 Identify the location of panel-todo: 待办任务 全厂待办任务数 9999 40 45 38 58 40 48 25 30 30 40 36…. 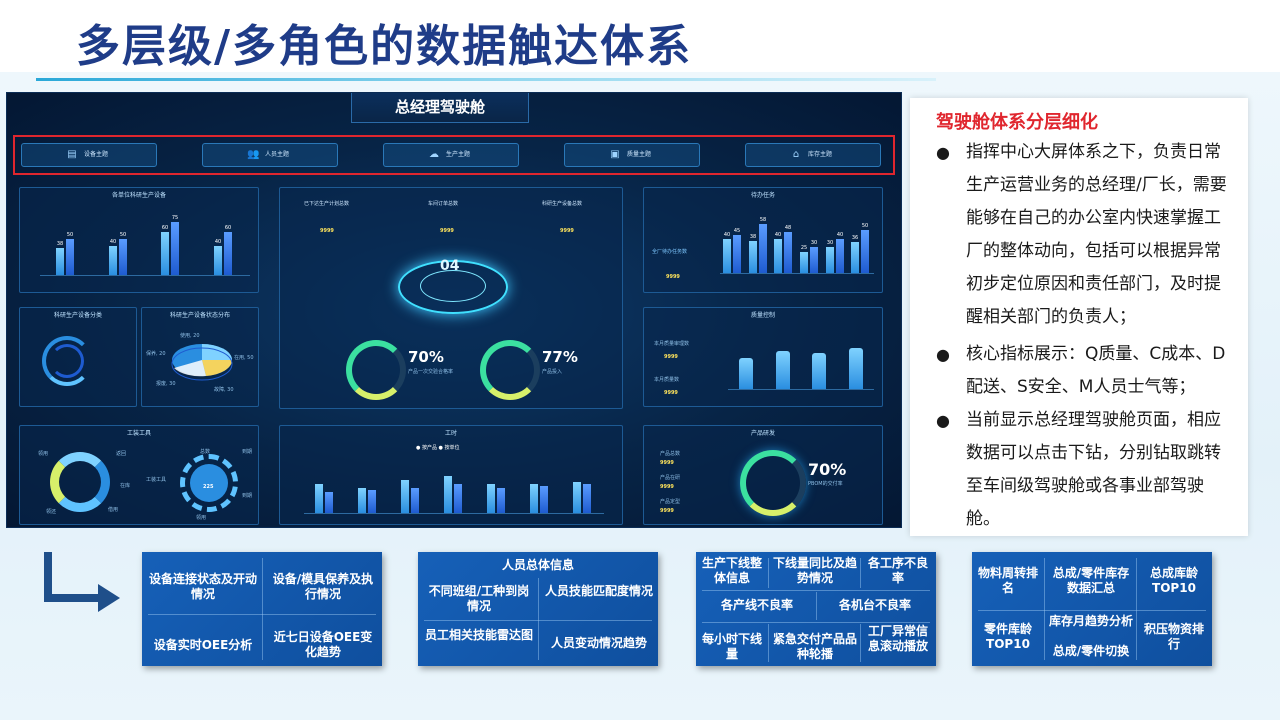
(763, 240).